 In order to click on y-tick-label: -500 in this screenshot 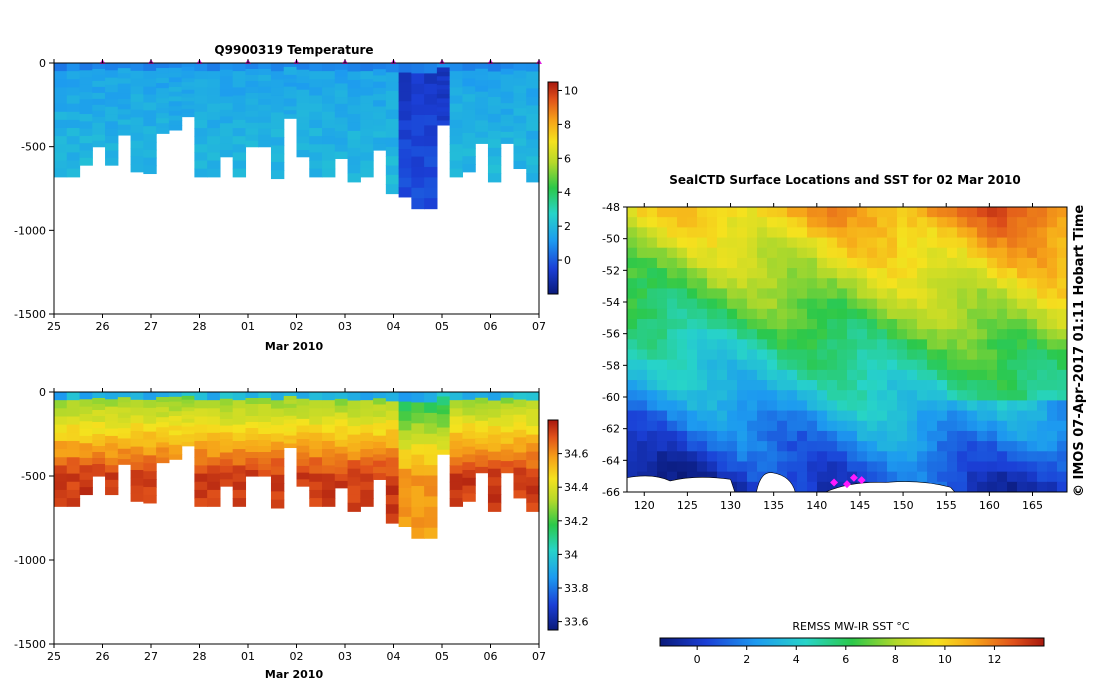, I will do `click(33, 476)`.